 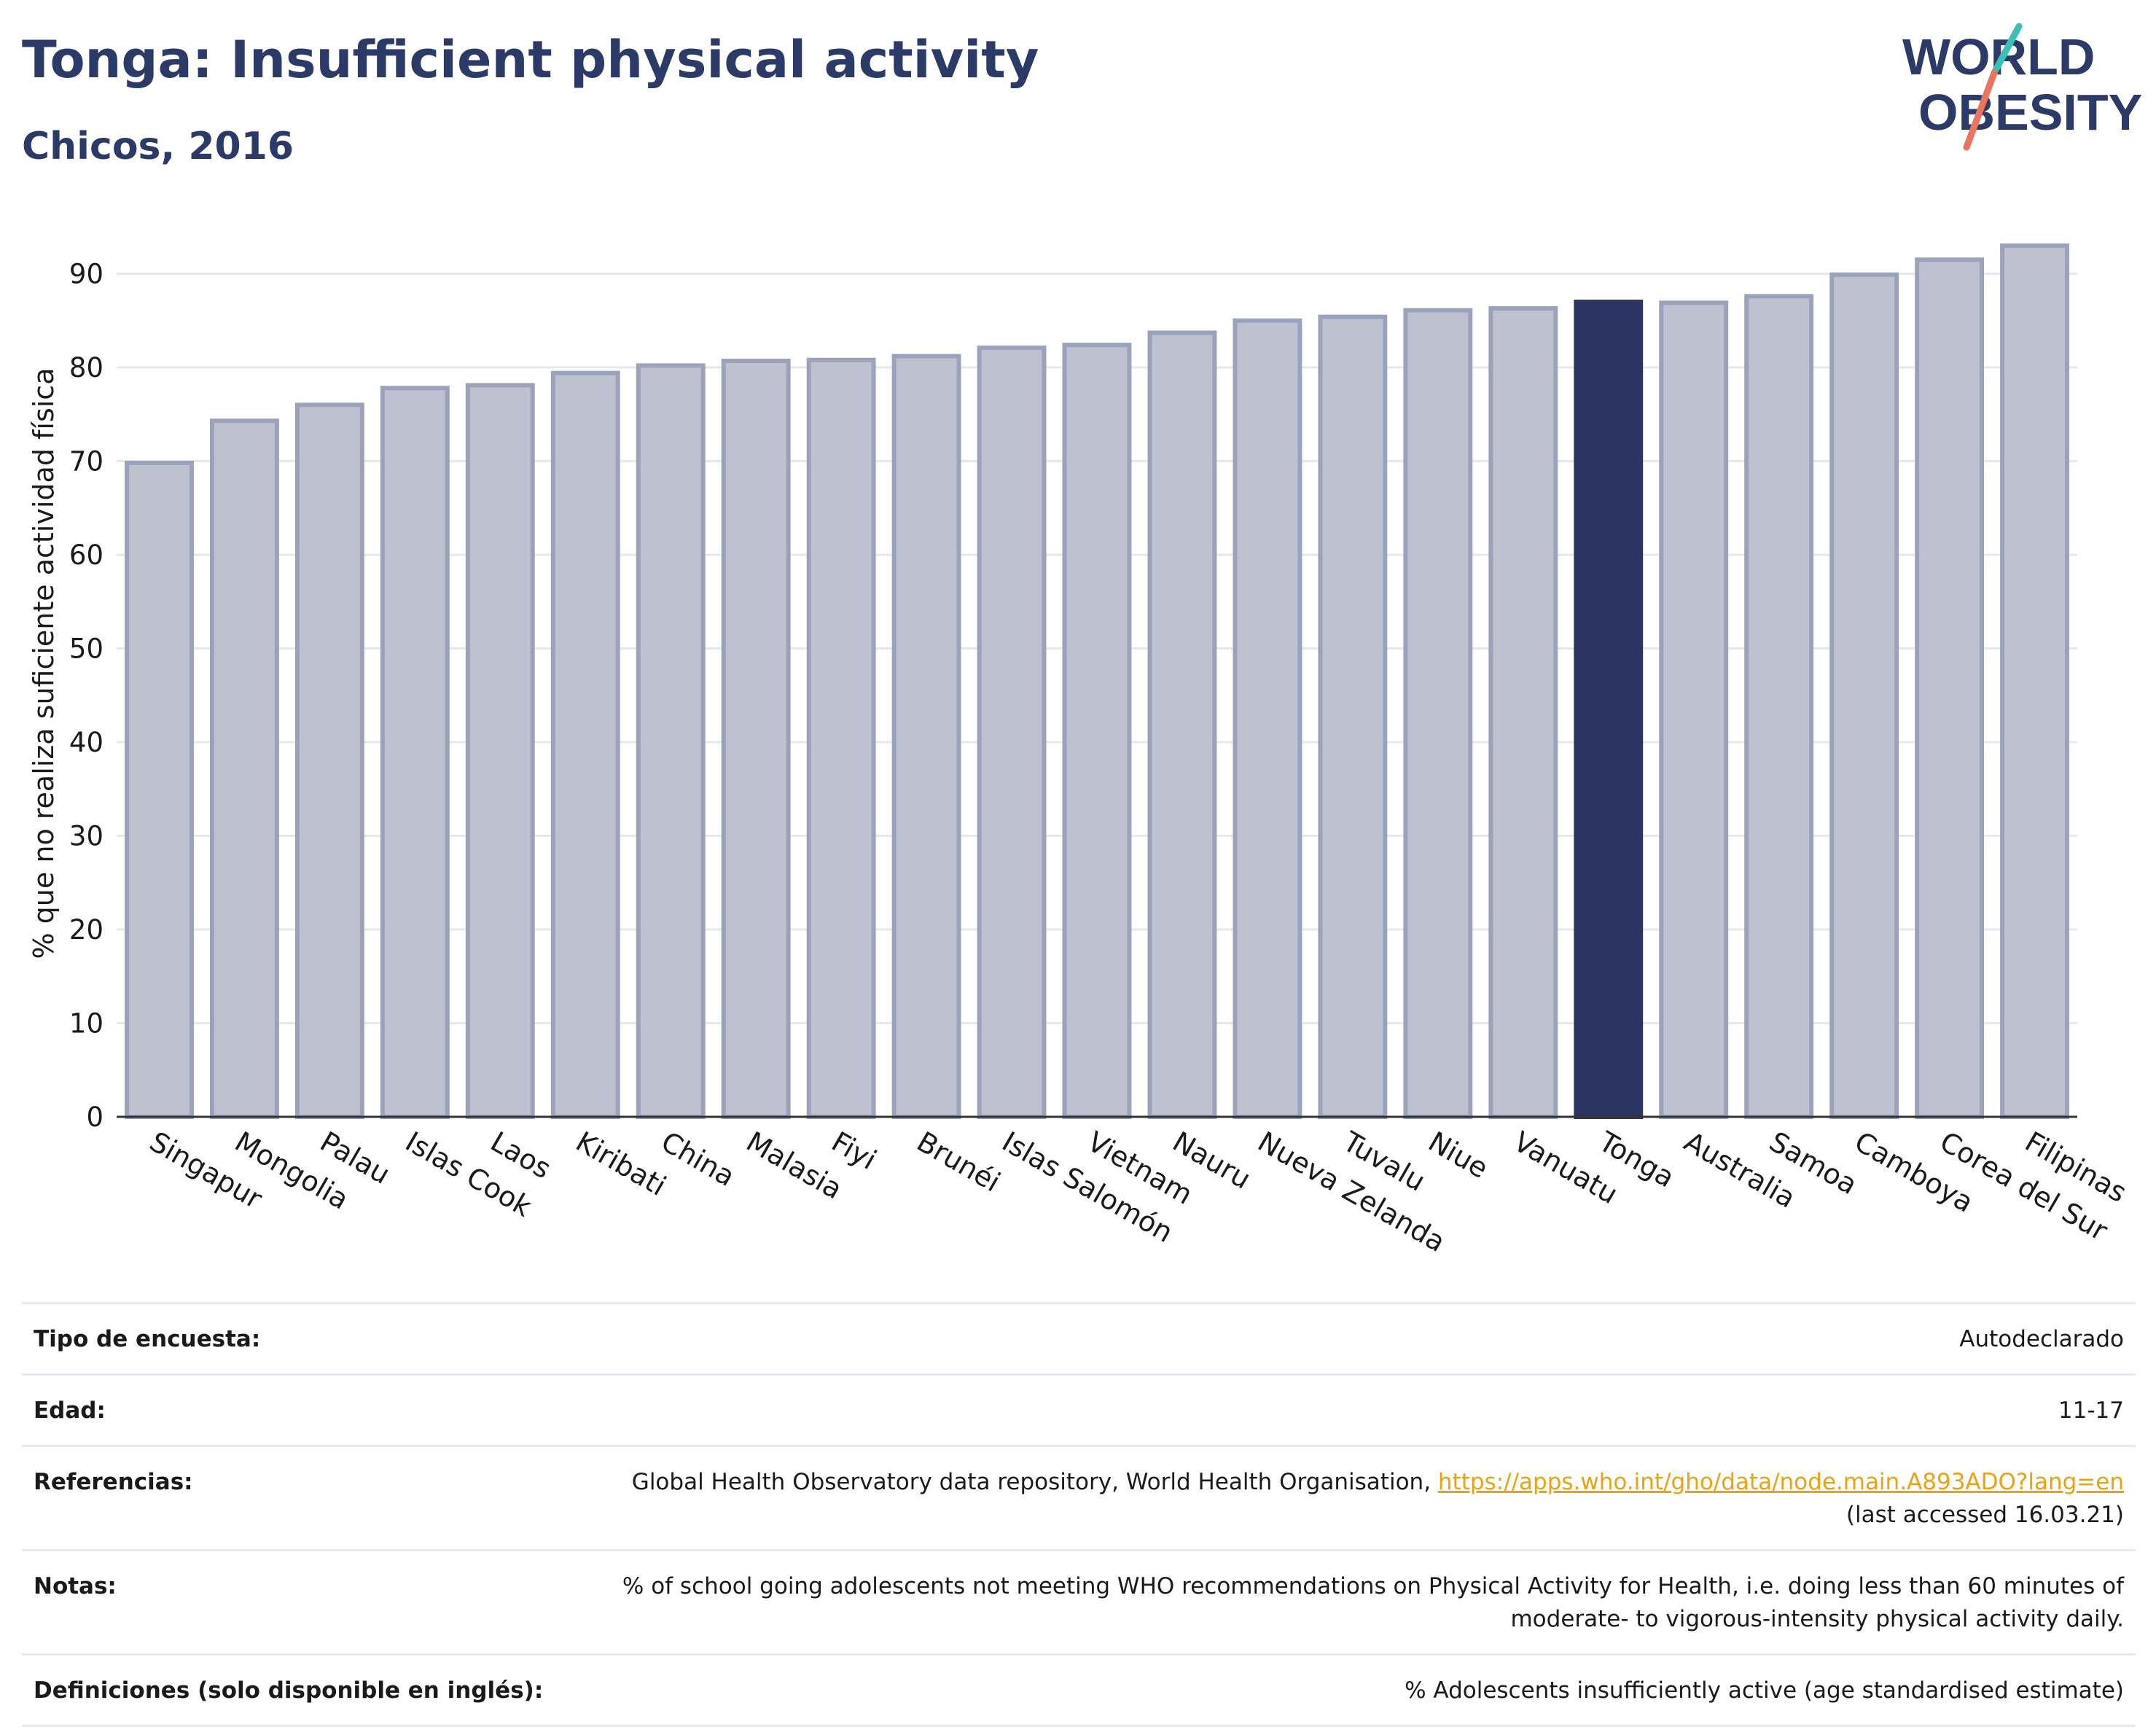 What do you see at coordinates (1182, 725) in the screenshot?
I see `bar-nauru` at bounding box center [1182, 725].